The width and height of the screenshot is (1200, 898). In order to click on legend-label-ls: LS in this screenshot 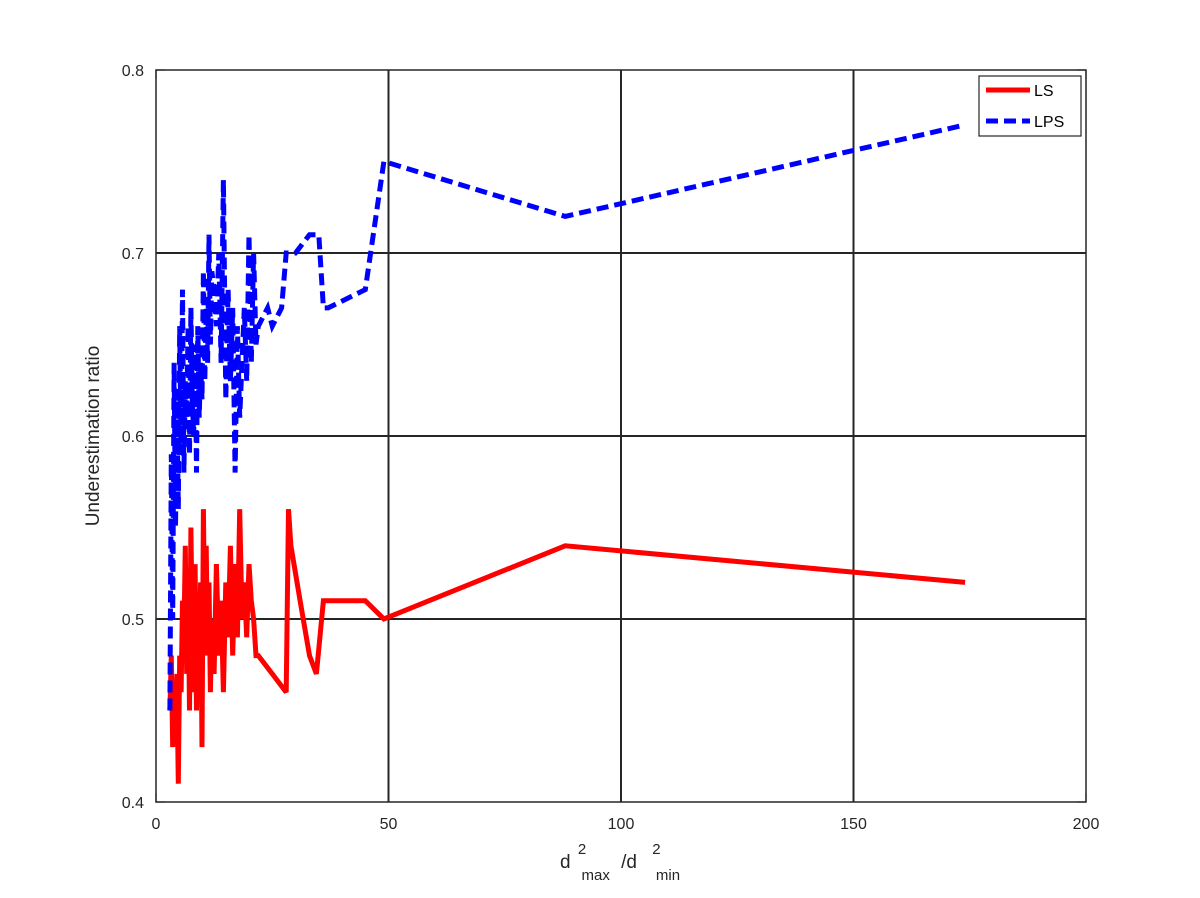, I will do `click(1044, 91)`.